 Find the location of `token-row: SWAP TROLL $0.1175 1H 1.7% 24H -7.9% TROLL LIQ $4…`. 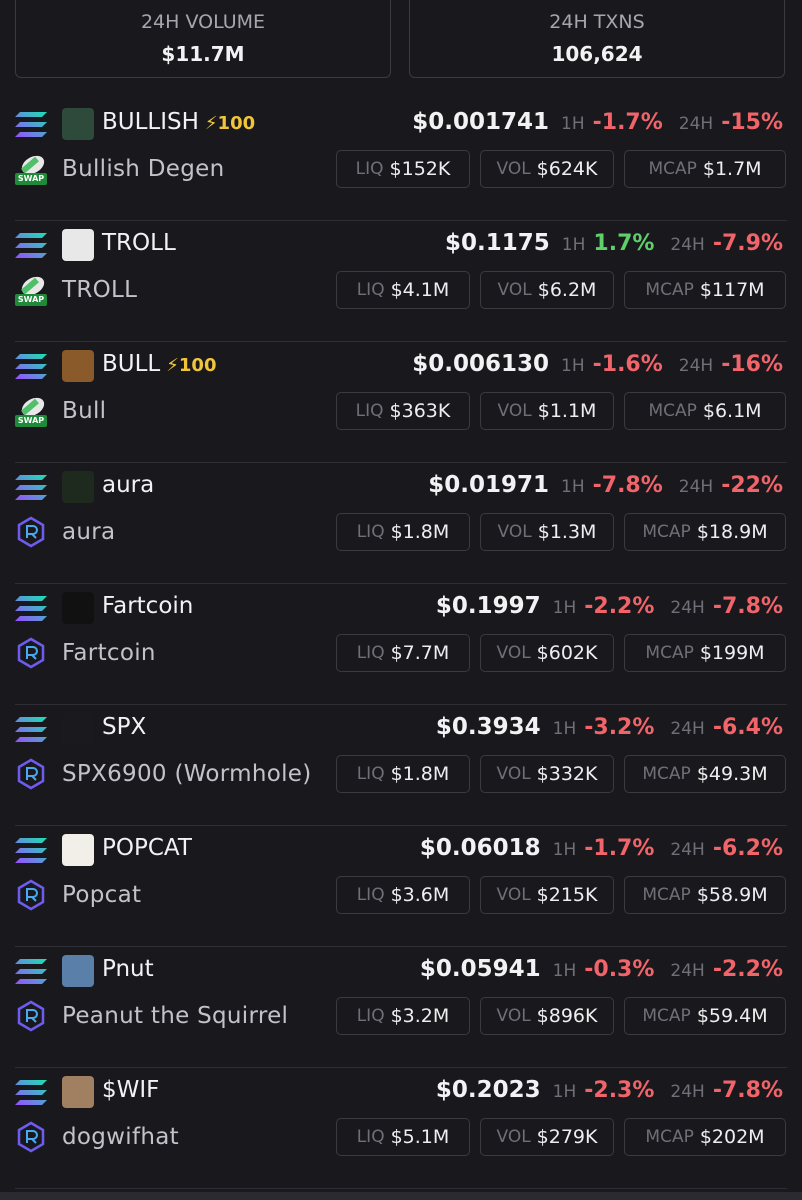

token-row: SWAP TROLL $0.1175 1H 1.7% 24H -7.9% TROLL LIQ $4… is located at coordinates (401, 281).